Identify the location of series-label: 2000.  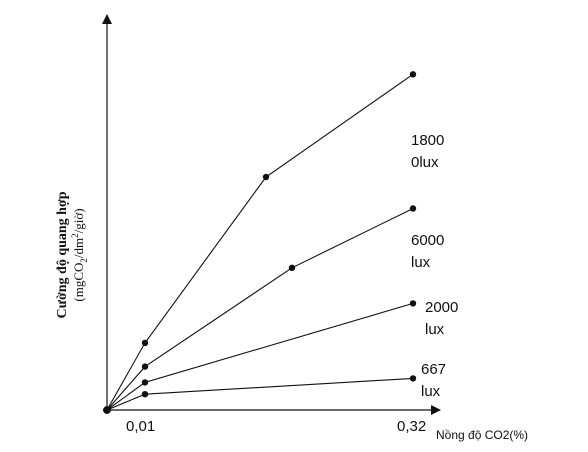
(441, 307).